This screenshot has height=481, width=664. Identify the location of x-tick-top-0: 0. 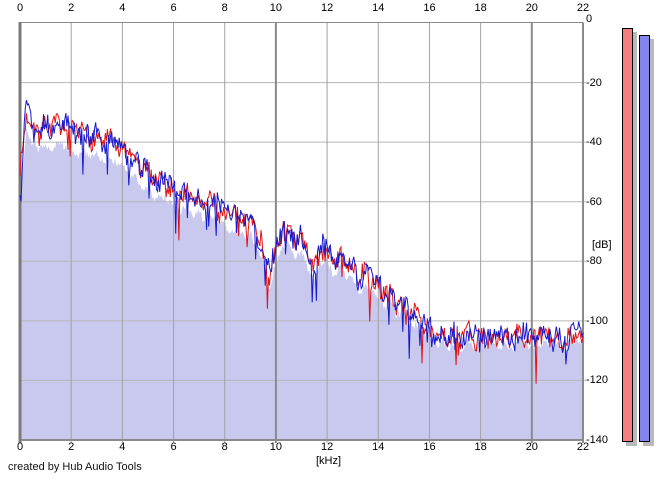
(20, 8).